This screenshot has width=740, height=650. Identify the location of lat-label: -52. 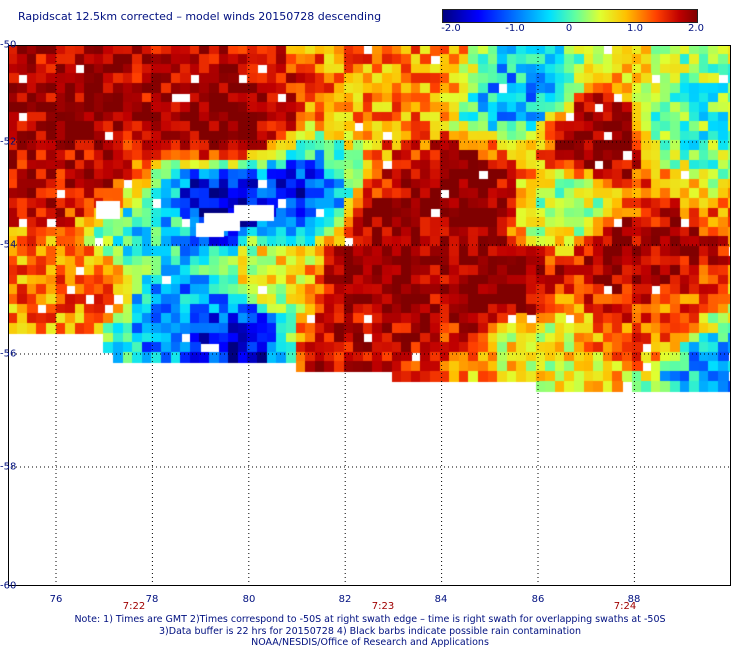
(8, 142).